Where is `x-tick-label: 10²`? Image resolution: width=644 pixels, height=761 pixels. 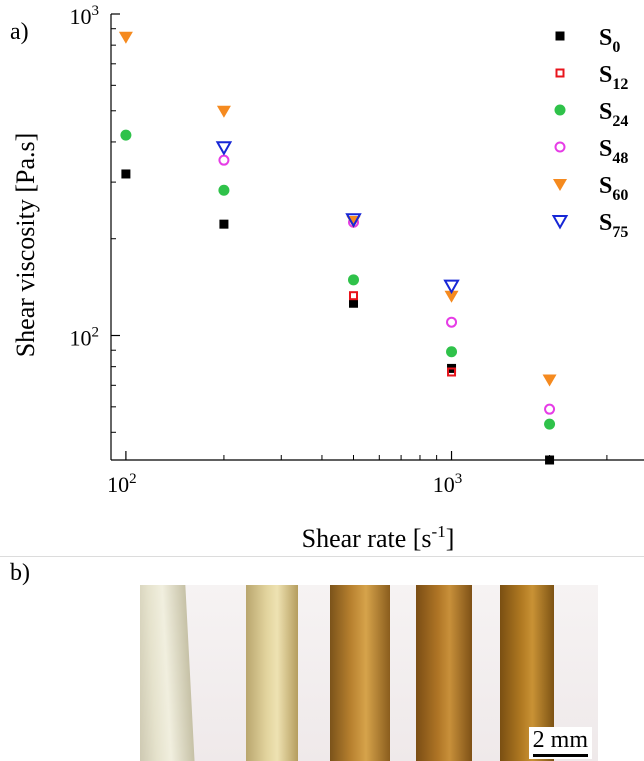
x-tick-label: 10² is located at coordinates (122, 484).